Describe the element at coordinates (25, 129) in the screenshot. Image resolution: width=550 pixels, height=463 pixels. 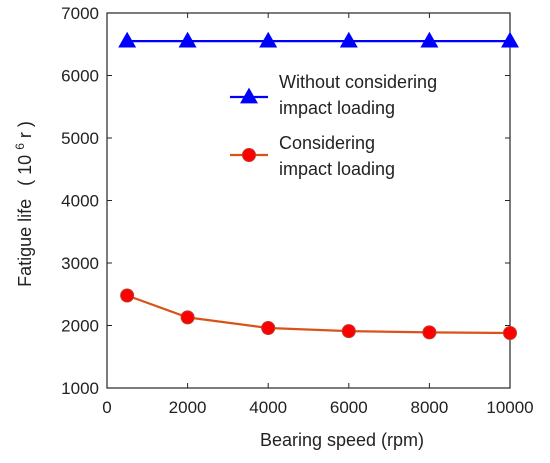
I see `y-axis-title-unit-suffix: r )` at that location.